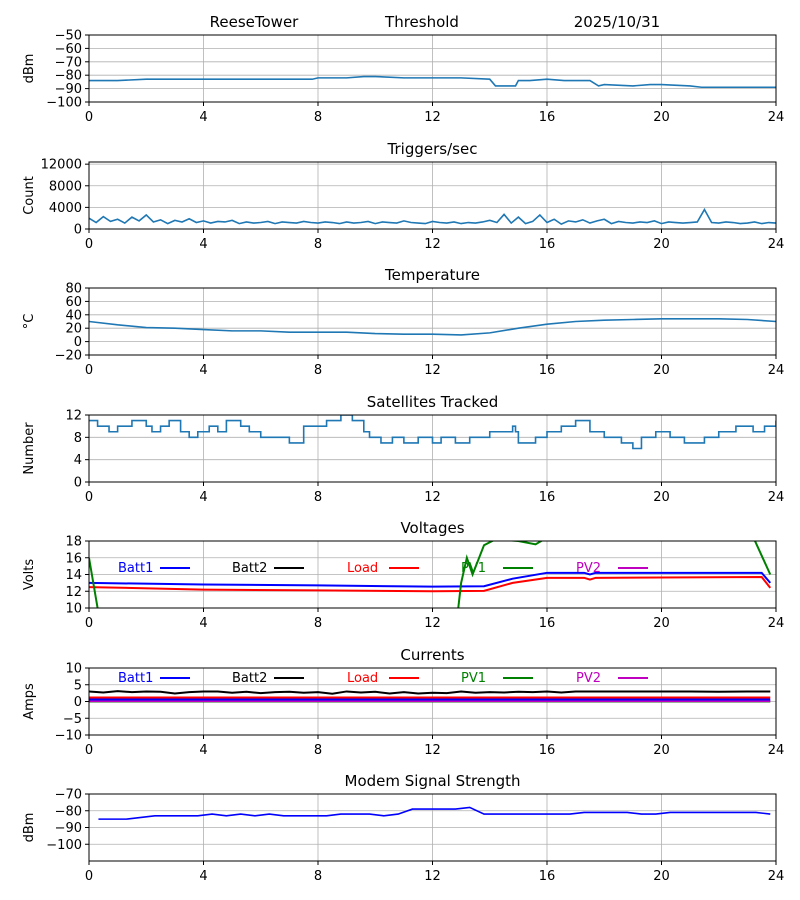 Image resolution: width=800 pixels, height=900 pixels. What do you see at coordinates (68, 828) in the screenshot?
I see `y-tick-label: −90` at bounding box center [68, 828].